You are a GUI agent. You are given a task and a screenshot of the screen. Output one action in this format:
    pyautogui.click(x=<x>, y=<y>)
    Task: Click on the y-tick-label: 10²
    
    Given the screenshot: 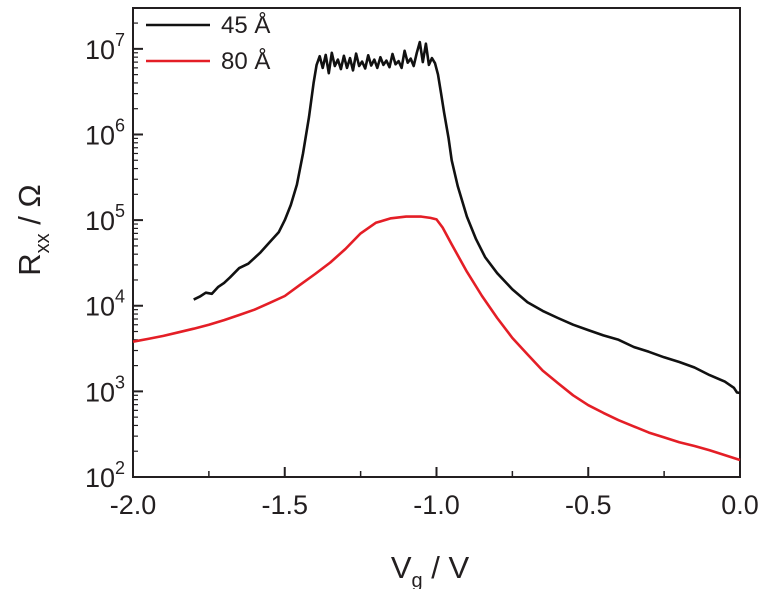 What is the action you would take?
    pyautogui.click(x=105, y=475)
    